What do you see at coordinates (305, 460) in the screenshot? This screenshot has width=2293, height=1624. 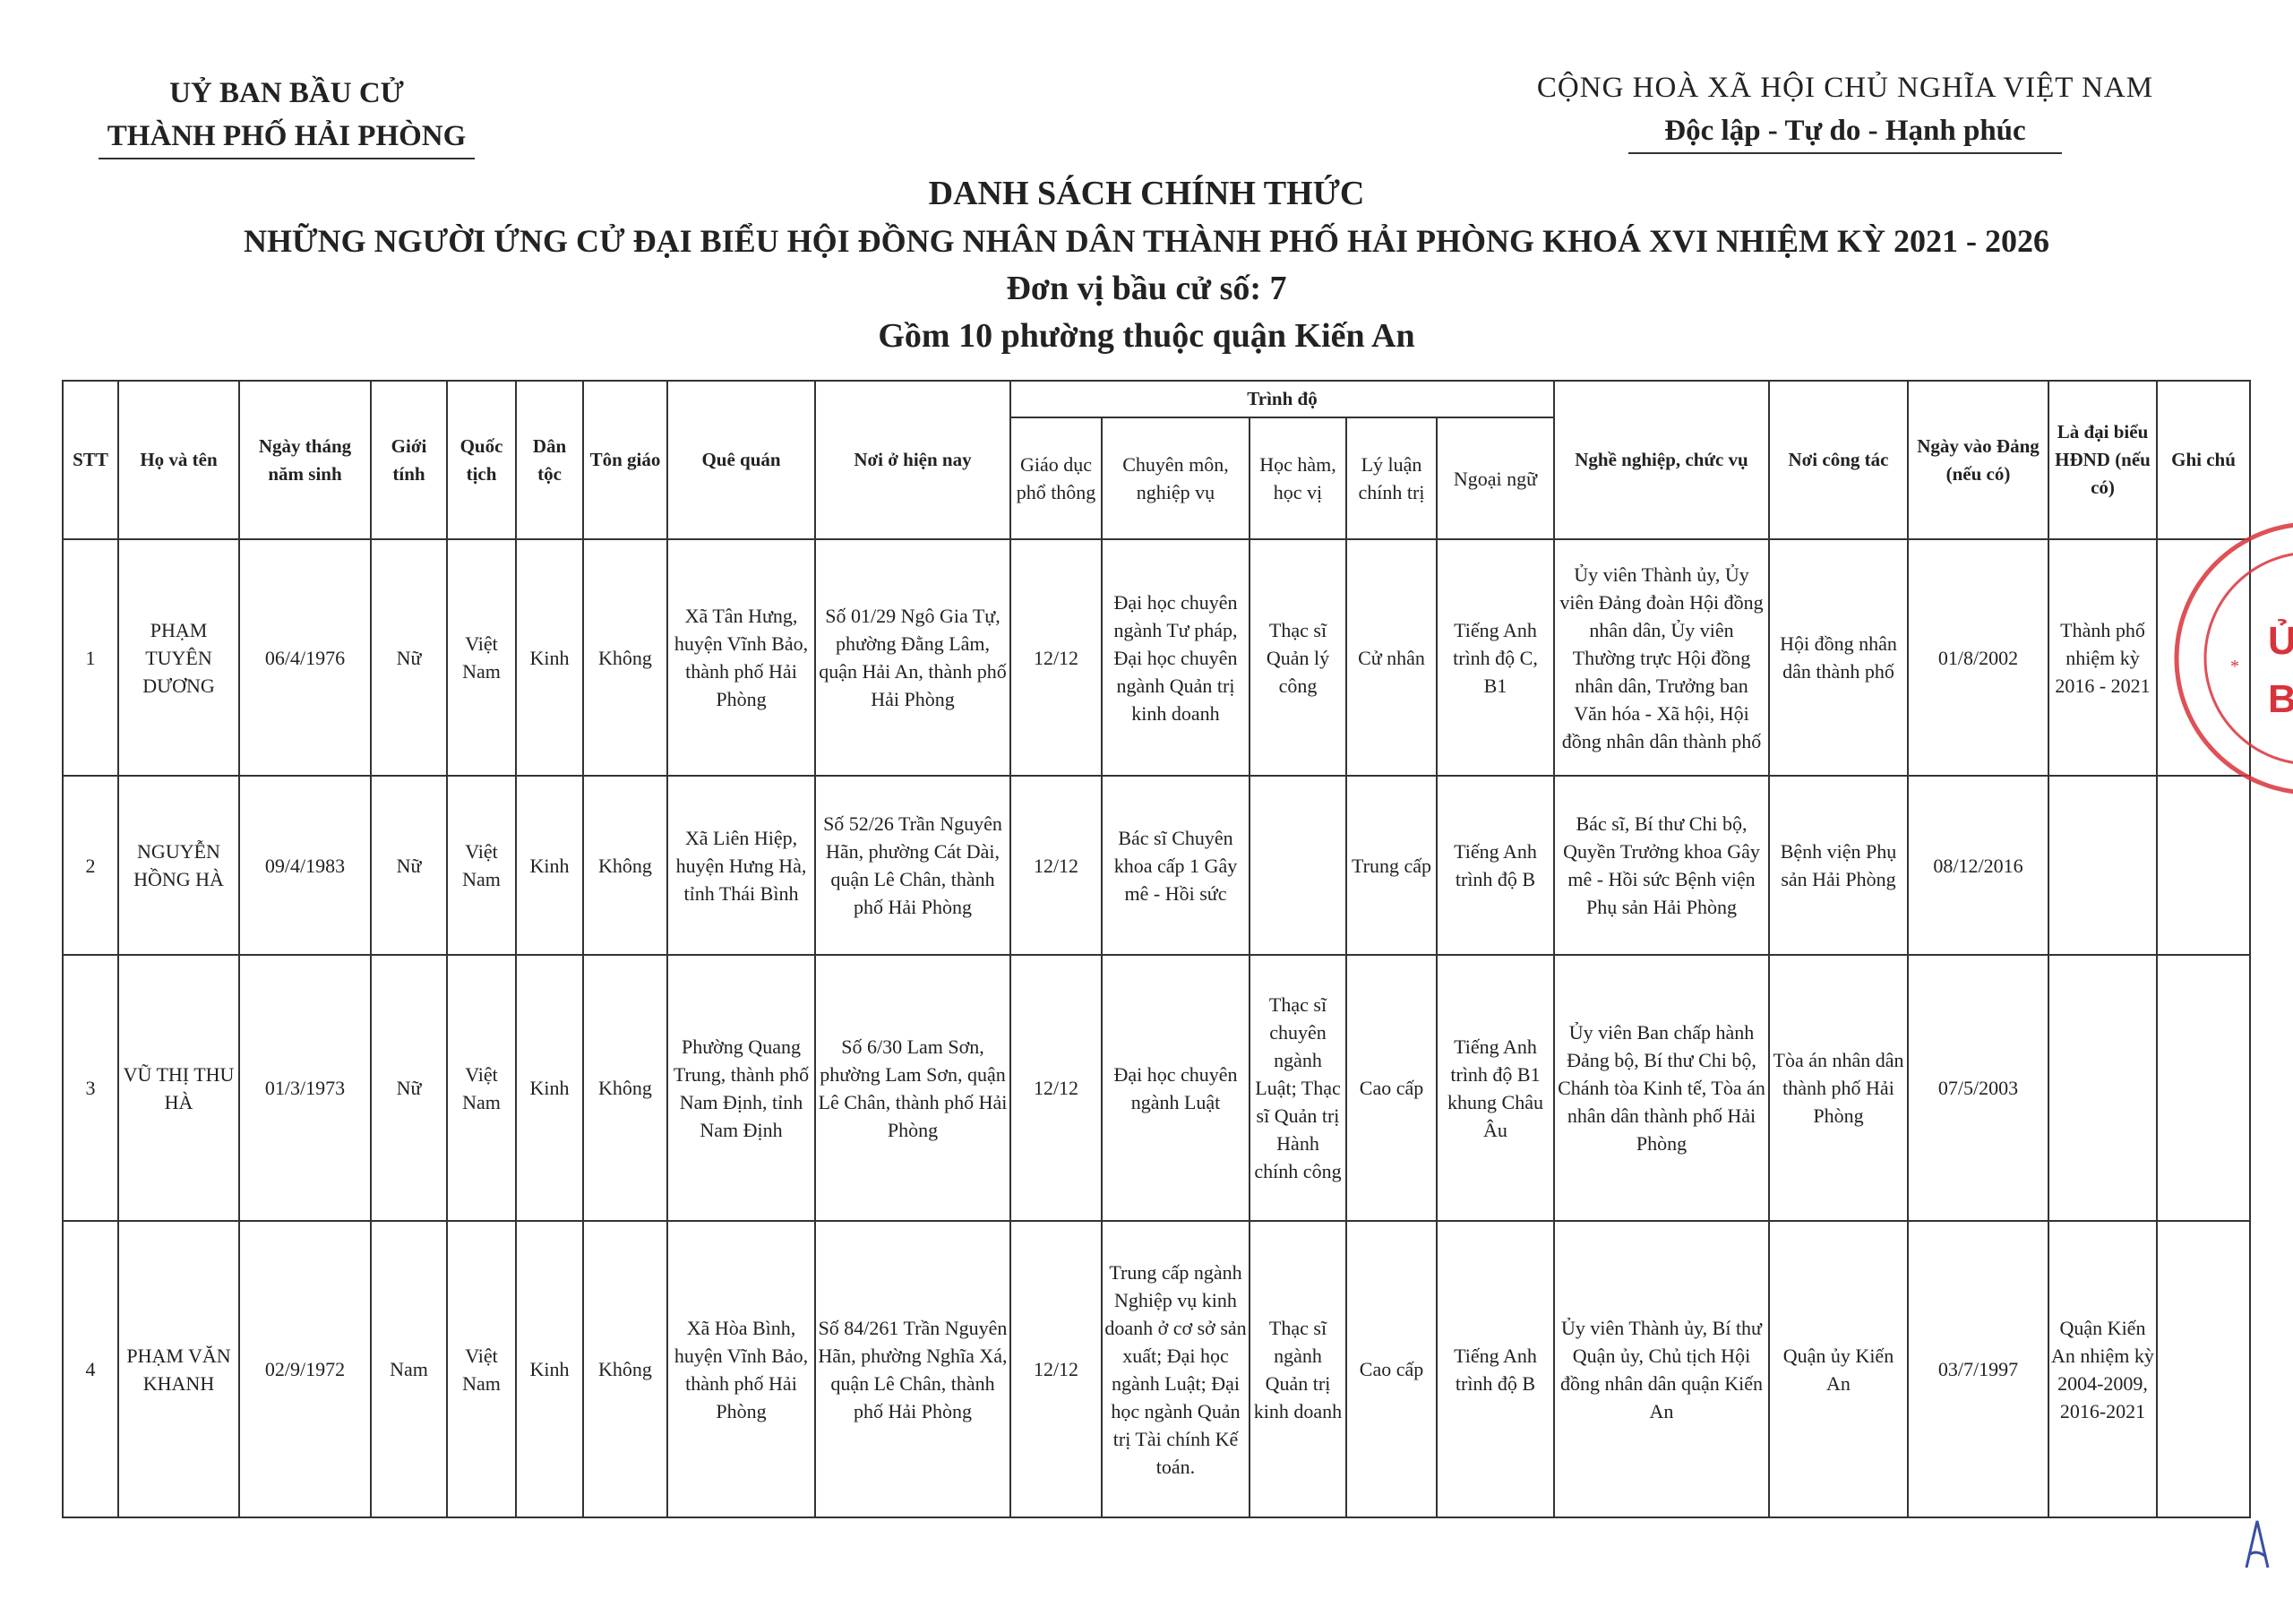 I see `column-header-dob: Ngày tháng năm sinh` at bounding box center [305, 460].